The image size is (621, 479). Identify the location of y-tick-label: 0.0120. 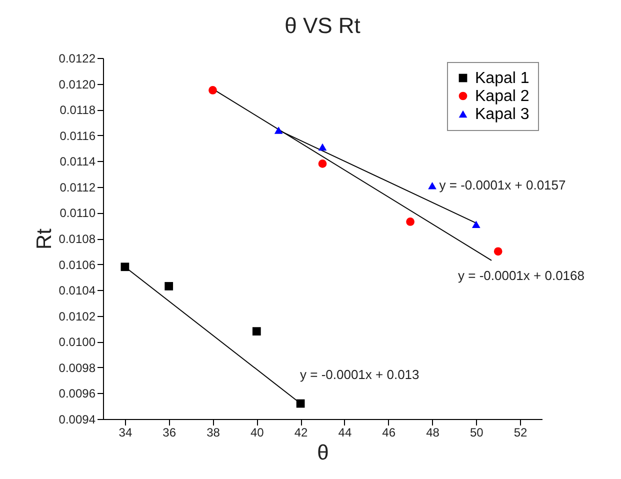
(77, 84).